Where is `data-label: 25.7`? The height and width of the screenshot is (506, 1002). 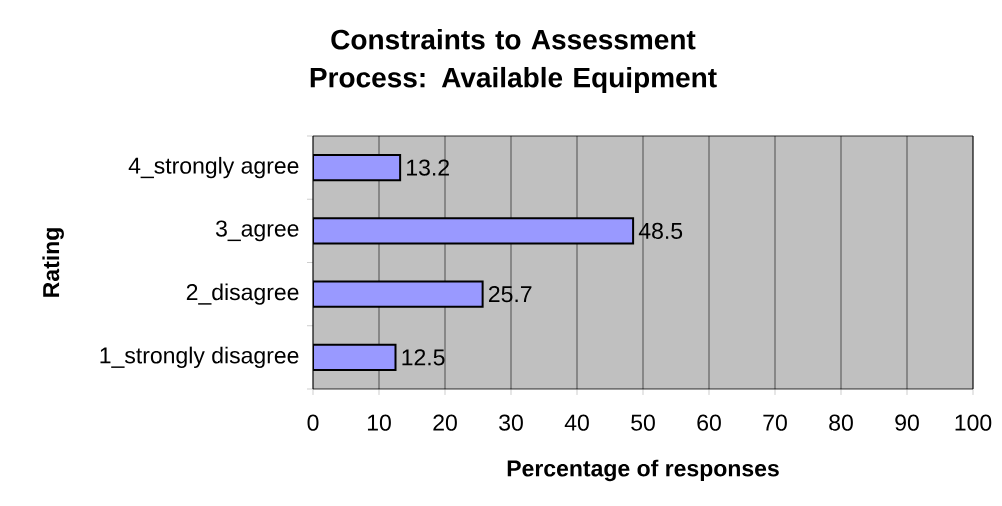 data-label: 25.7 is located at coordinates (510, 294).